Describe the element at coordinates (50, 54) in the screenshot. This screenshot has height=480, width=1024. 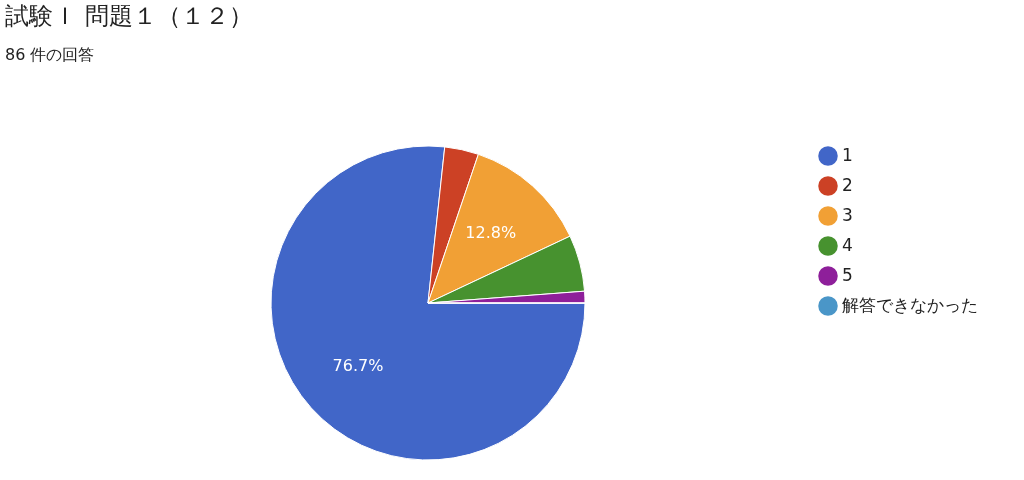
I see `text: 86 件の回答` at that location.